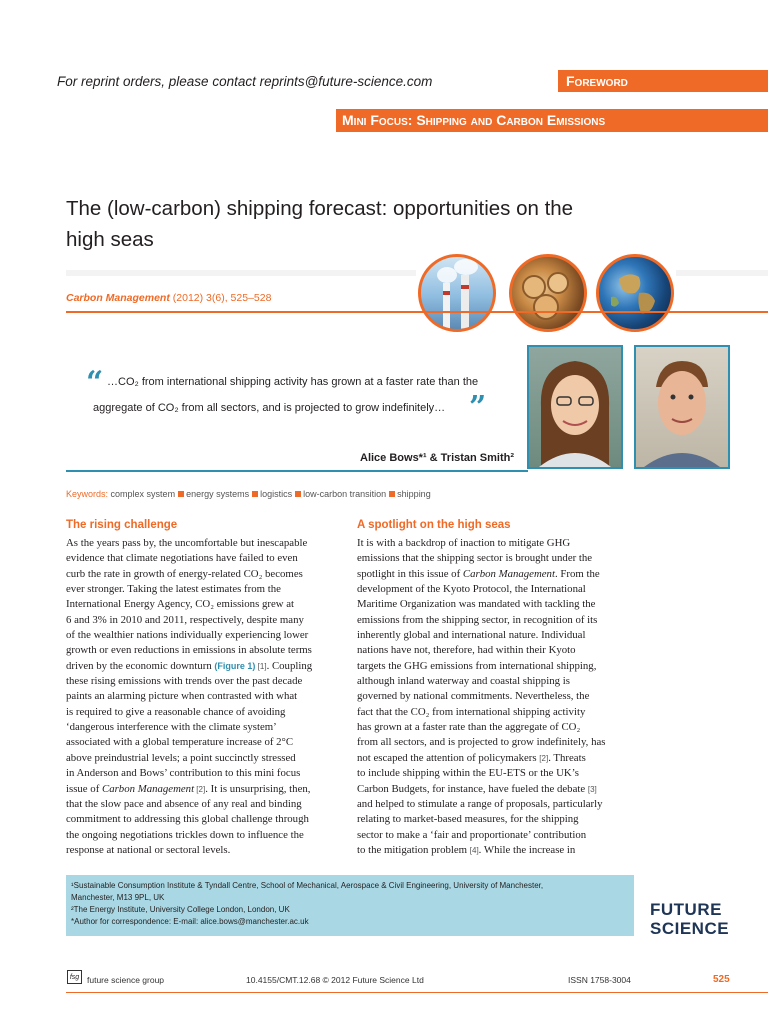 The width and height of the screenshot is (768, 1024). What do you see at coordinates (84, 788) in the screenshot?
I see `text-span: issue of` at bounding box center [84, 788].